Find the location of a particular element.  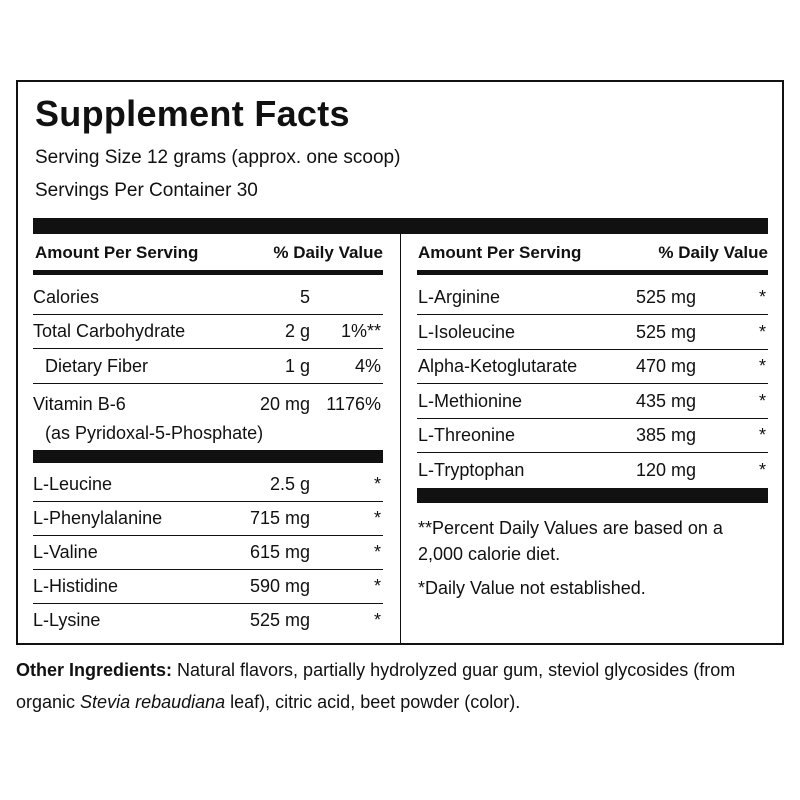

servings-per-container: Servings Per Container 30 is located at coordinates (146, 190).